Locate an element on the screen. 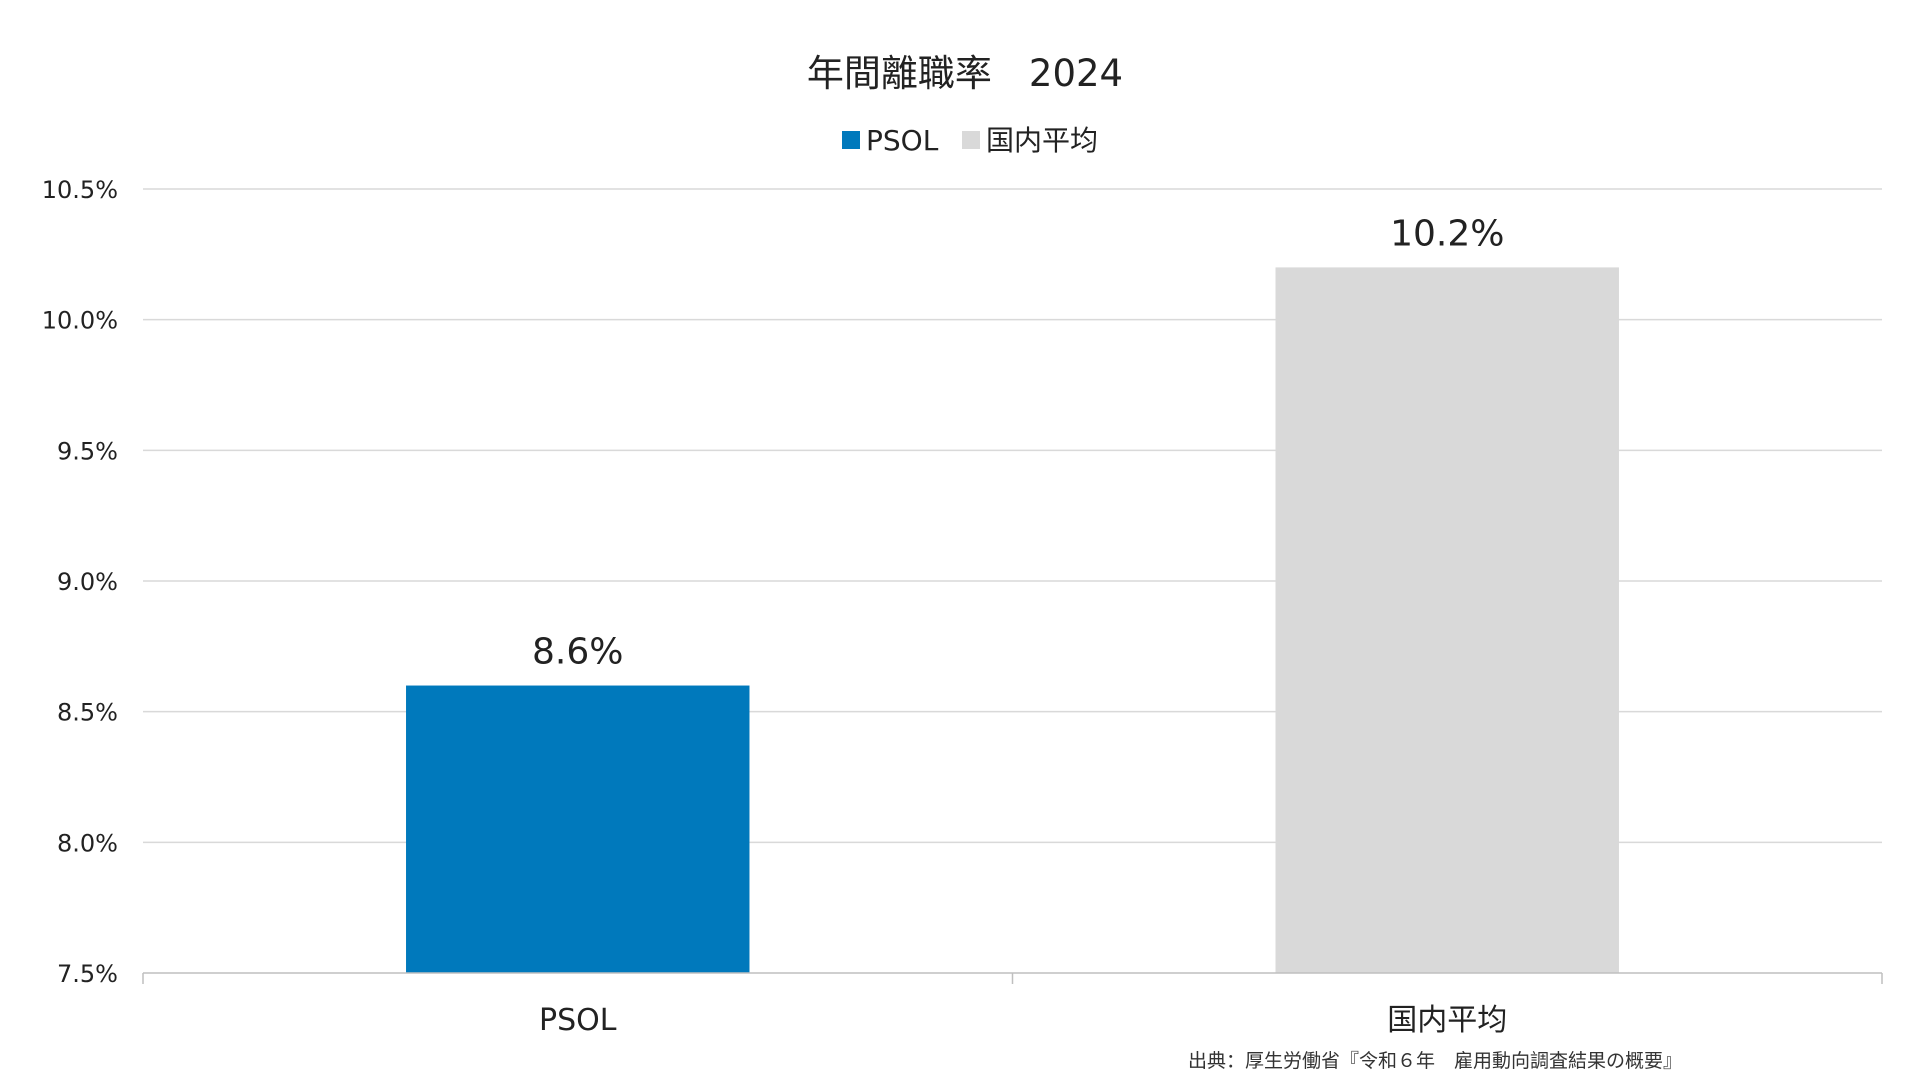 This screenshot has height=1080, width=1920. y-tick-label: 7.5% is located at coordinates (87, 974).